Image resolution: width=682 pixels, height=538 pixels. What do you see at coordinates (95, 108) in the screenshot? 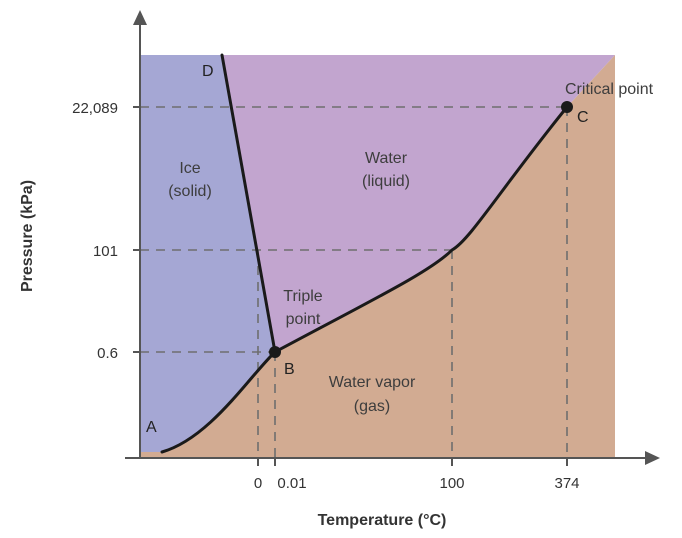
I see `y-tick-label-22089: 22,089` at bounding box center [95, 108].